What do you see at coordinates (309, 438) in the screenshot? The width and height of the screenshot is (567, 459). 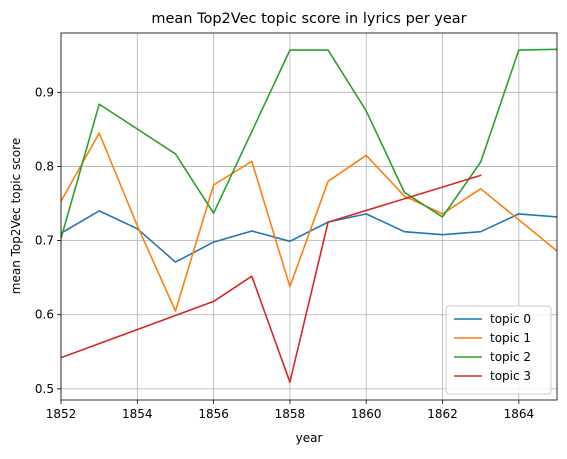 I see `x-axis-label: year` at bounding box center [309, 438].